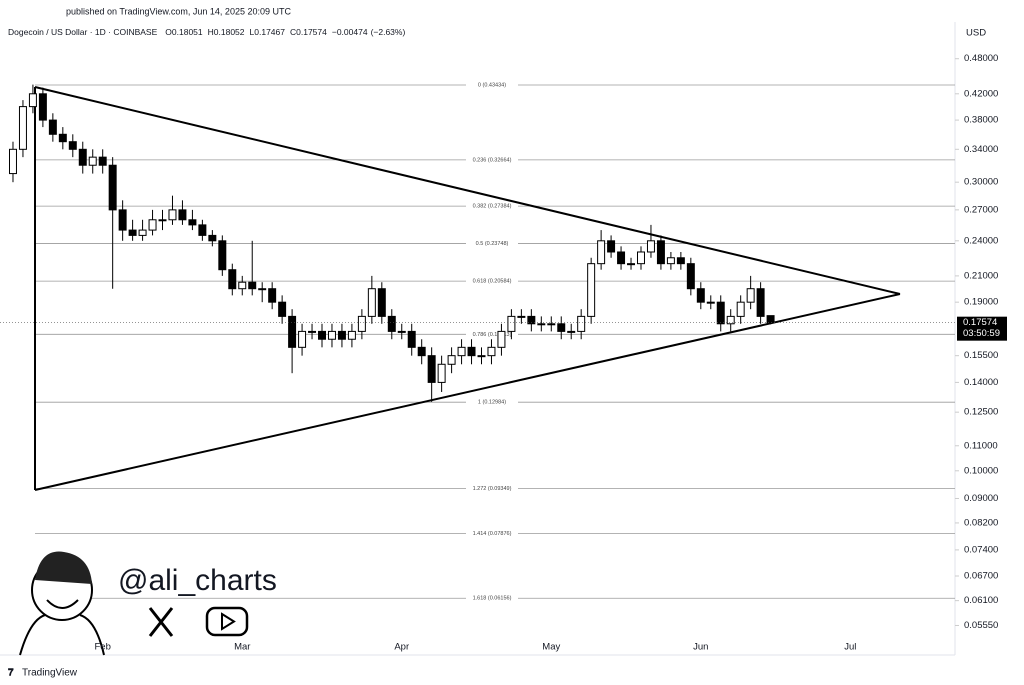  I want to click on y-tick-label: 0.30000, so click(981, 182).